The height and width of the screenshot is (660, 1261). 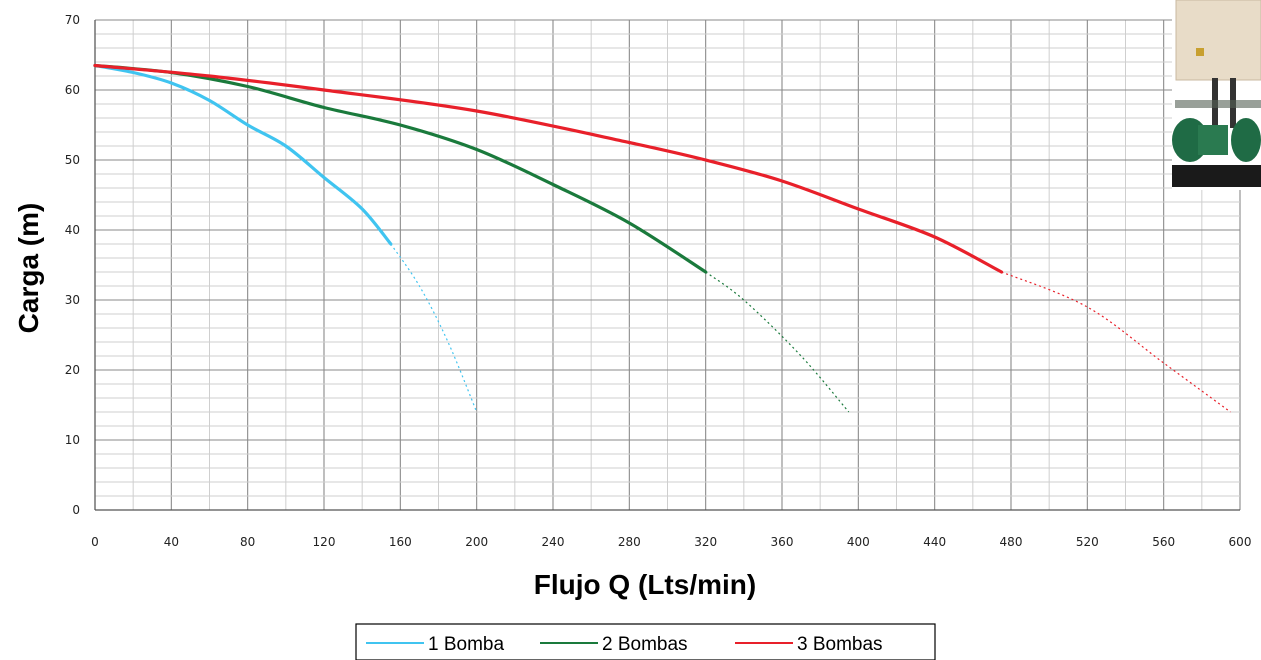 I want to click on motor-right, so click(x=1246, y=140).